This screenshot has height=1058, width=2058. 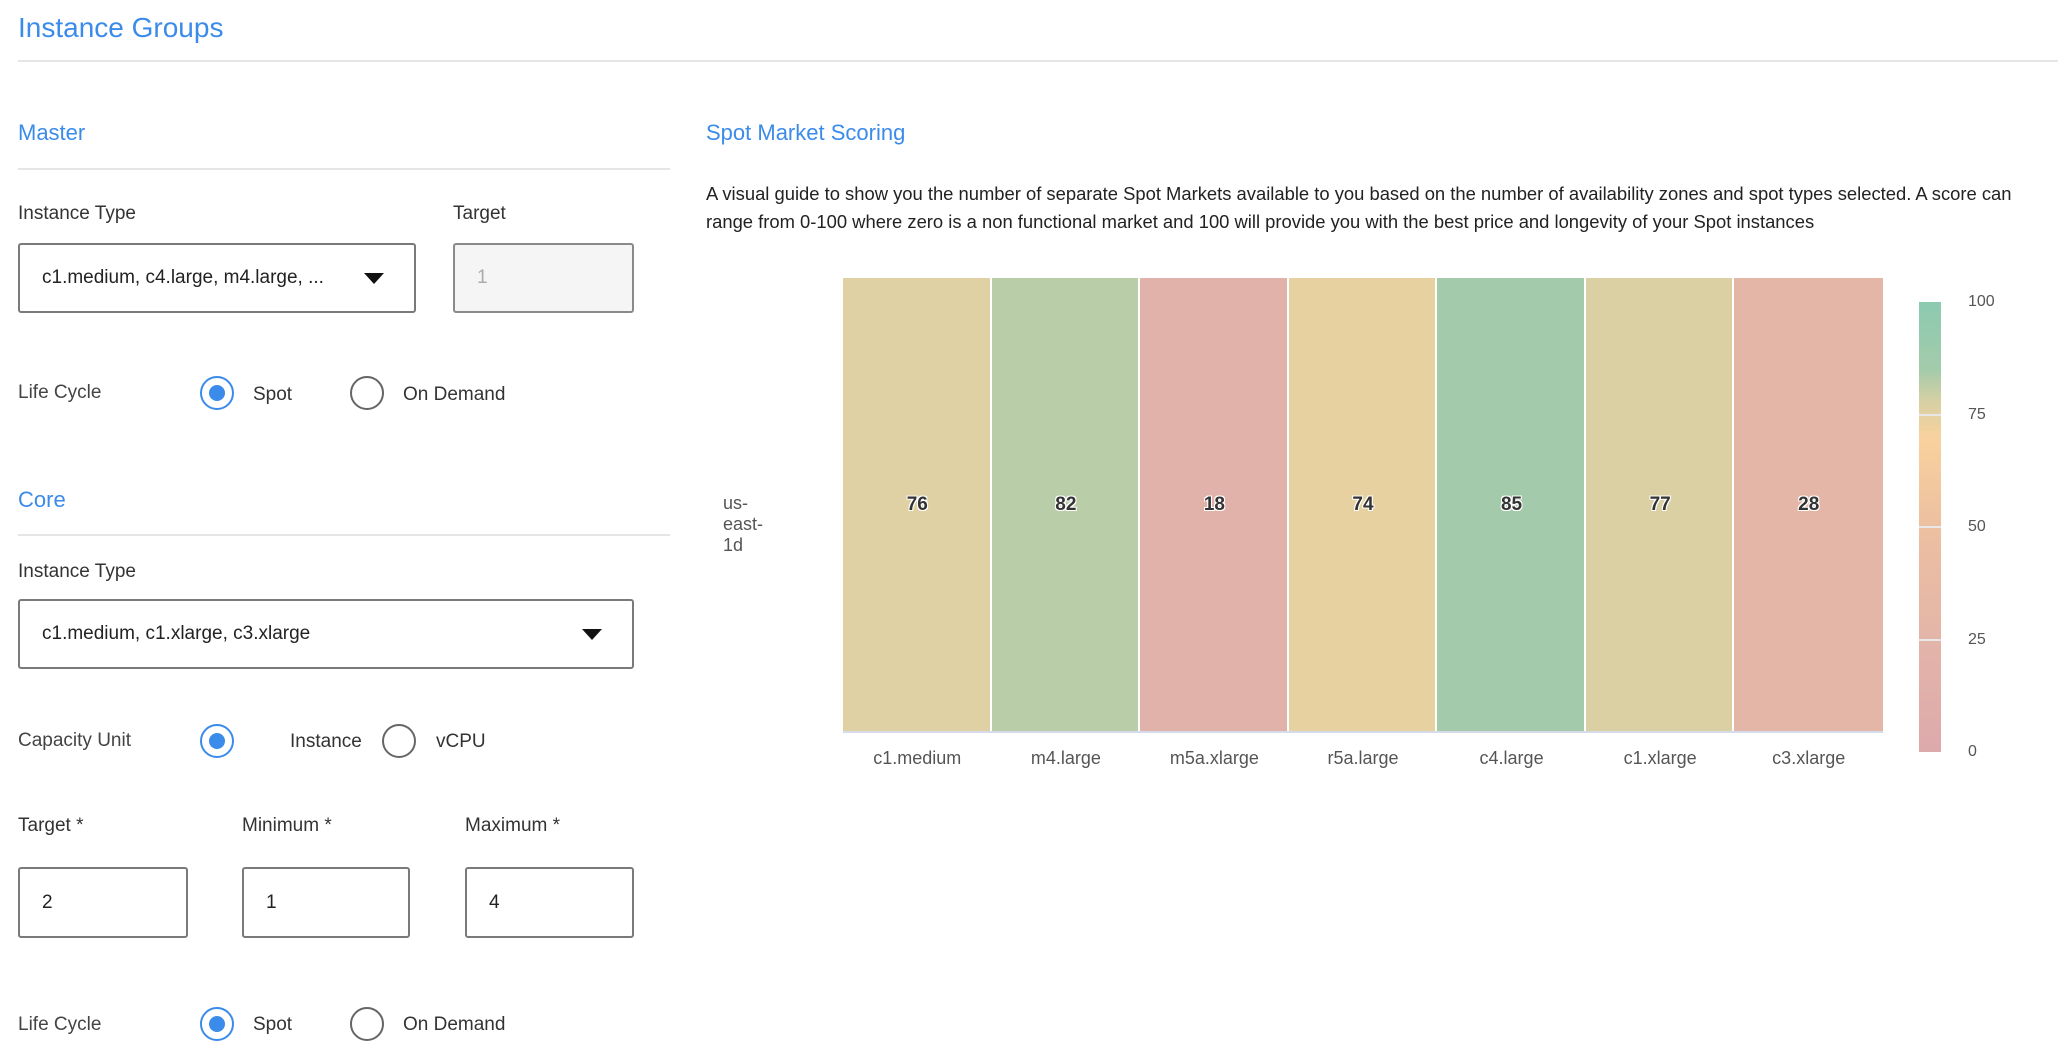 I want to click on cell-value-label: 82, so click(x=1066, y=504).